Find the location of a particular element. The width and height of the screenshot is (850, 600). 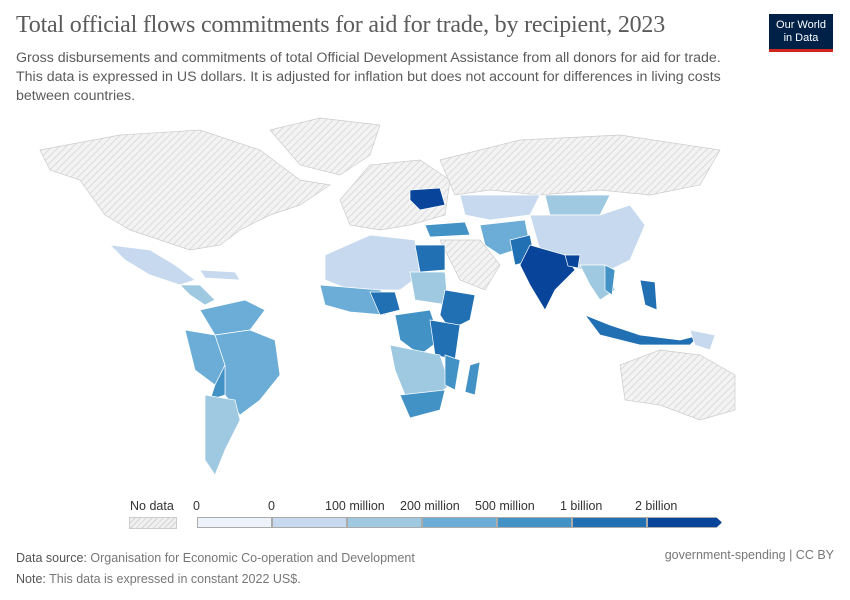

country-colombia-venezuela is located at coordinates (232, 317).